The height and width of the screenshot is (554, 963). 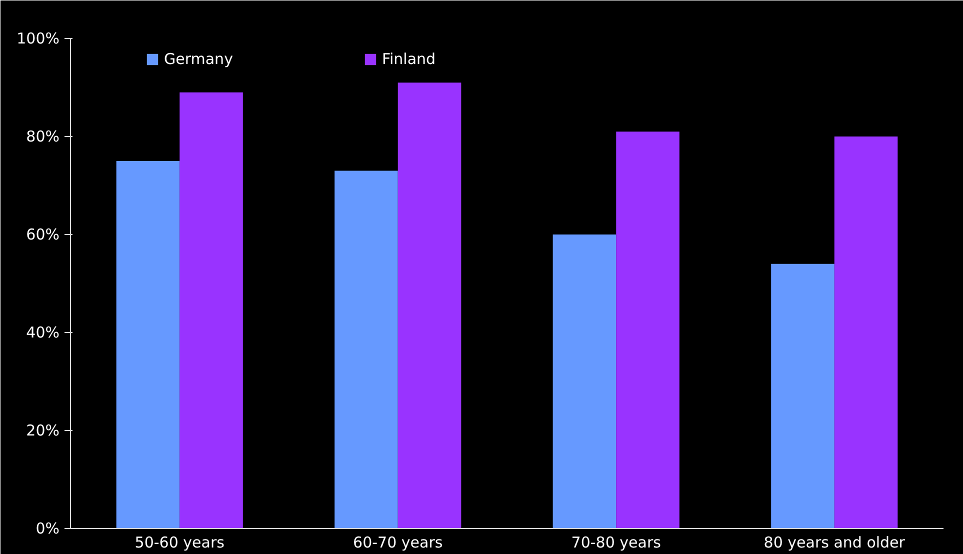 I want to click on y-tick-label: 0%, so click(x=48, y=529).